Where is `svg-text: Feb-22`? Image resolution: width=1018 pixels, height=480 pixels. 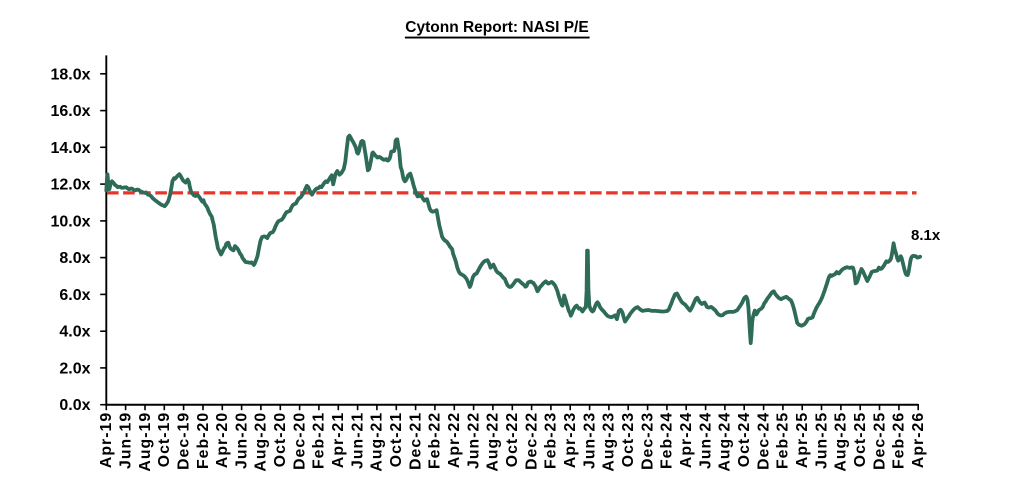
svg-text: Feb-22 is located at coordinates (435, 440).